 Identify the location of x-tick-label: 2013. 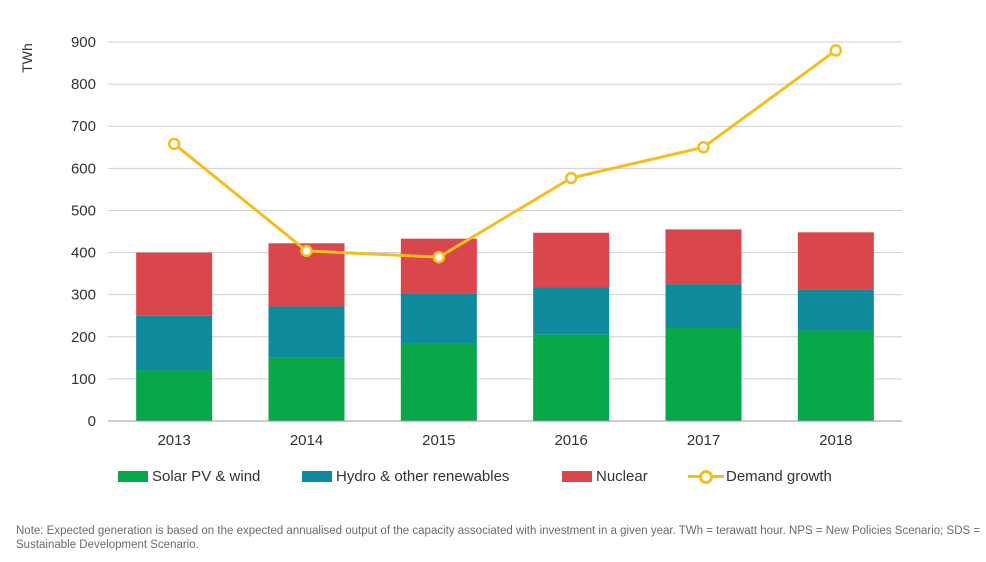
(173, 440).